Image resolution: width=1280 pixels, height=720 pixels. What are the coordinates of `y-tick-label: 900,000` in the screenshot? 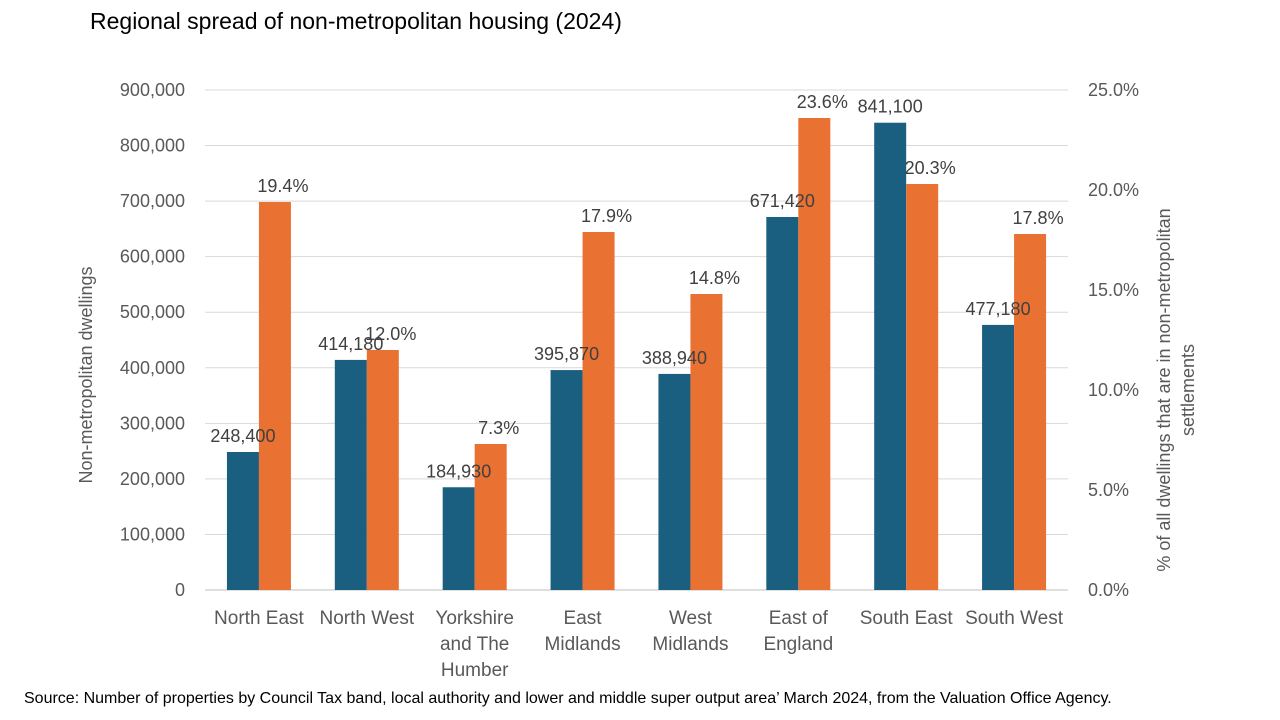 It's located at (152, 90).